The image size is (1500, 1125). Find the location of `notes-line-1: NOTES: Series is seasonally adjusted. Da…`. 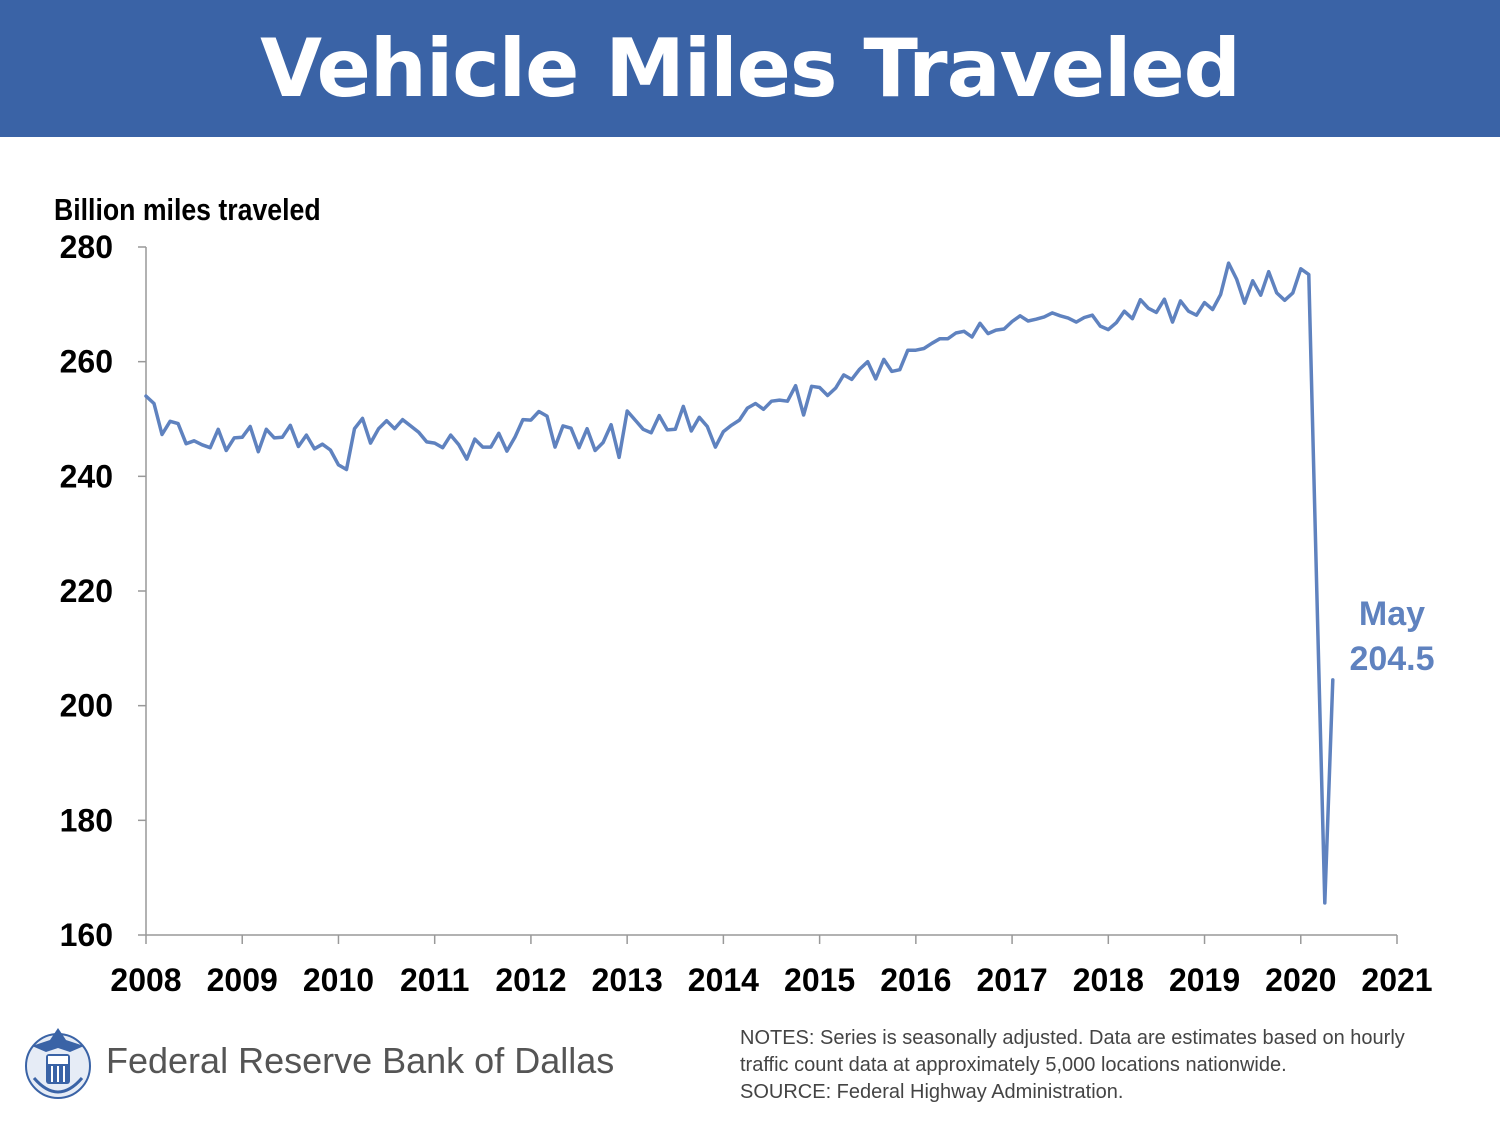

notes-line-1: NOTES: Series is seasonally adjusted. Da… is located at coordinates (1072, 1038).